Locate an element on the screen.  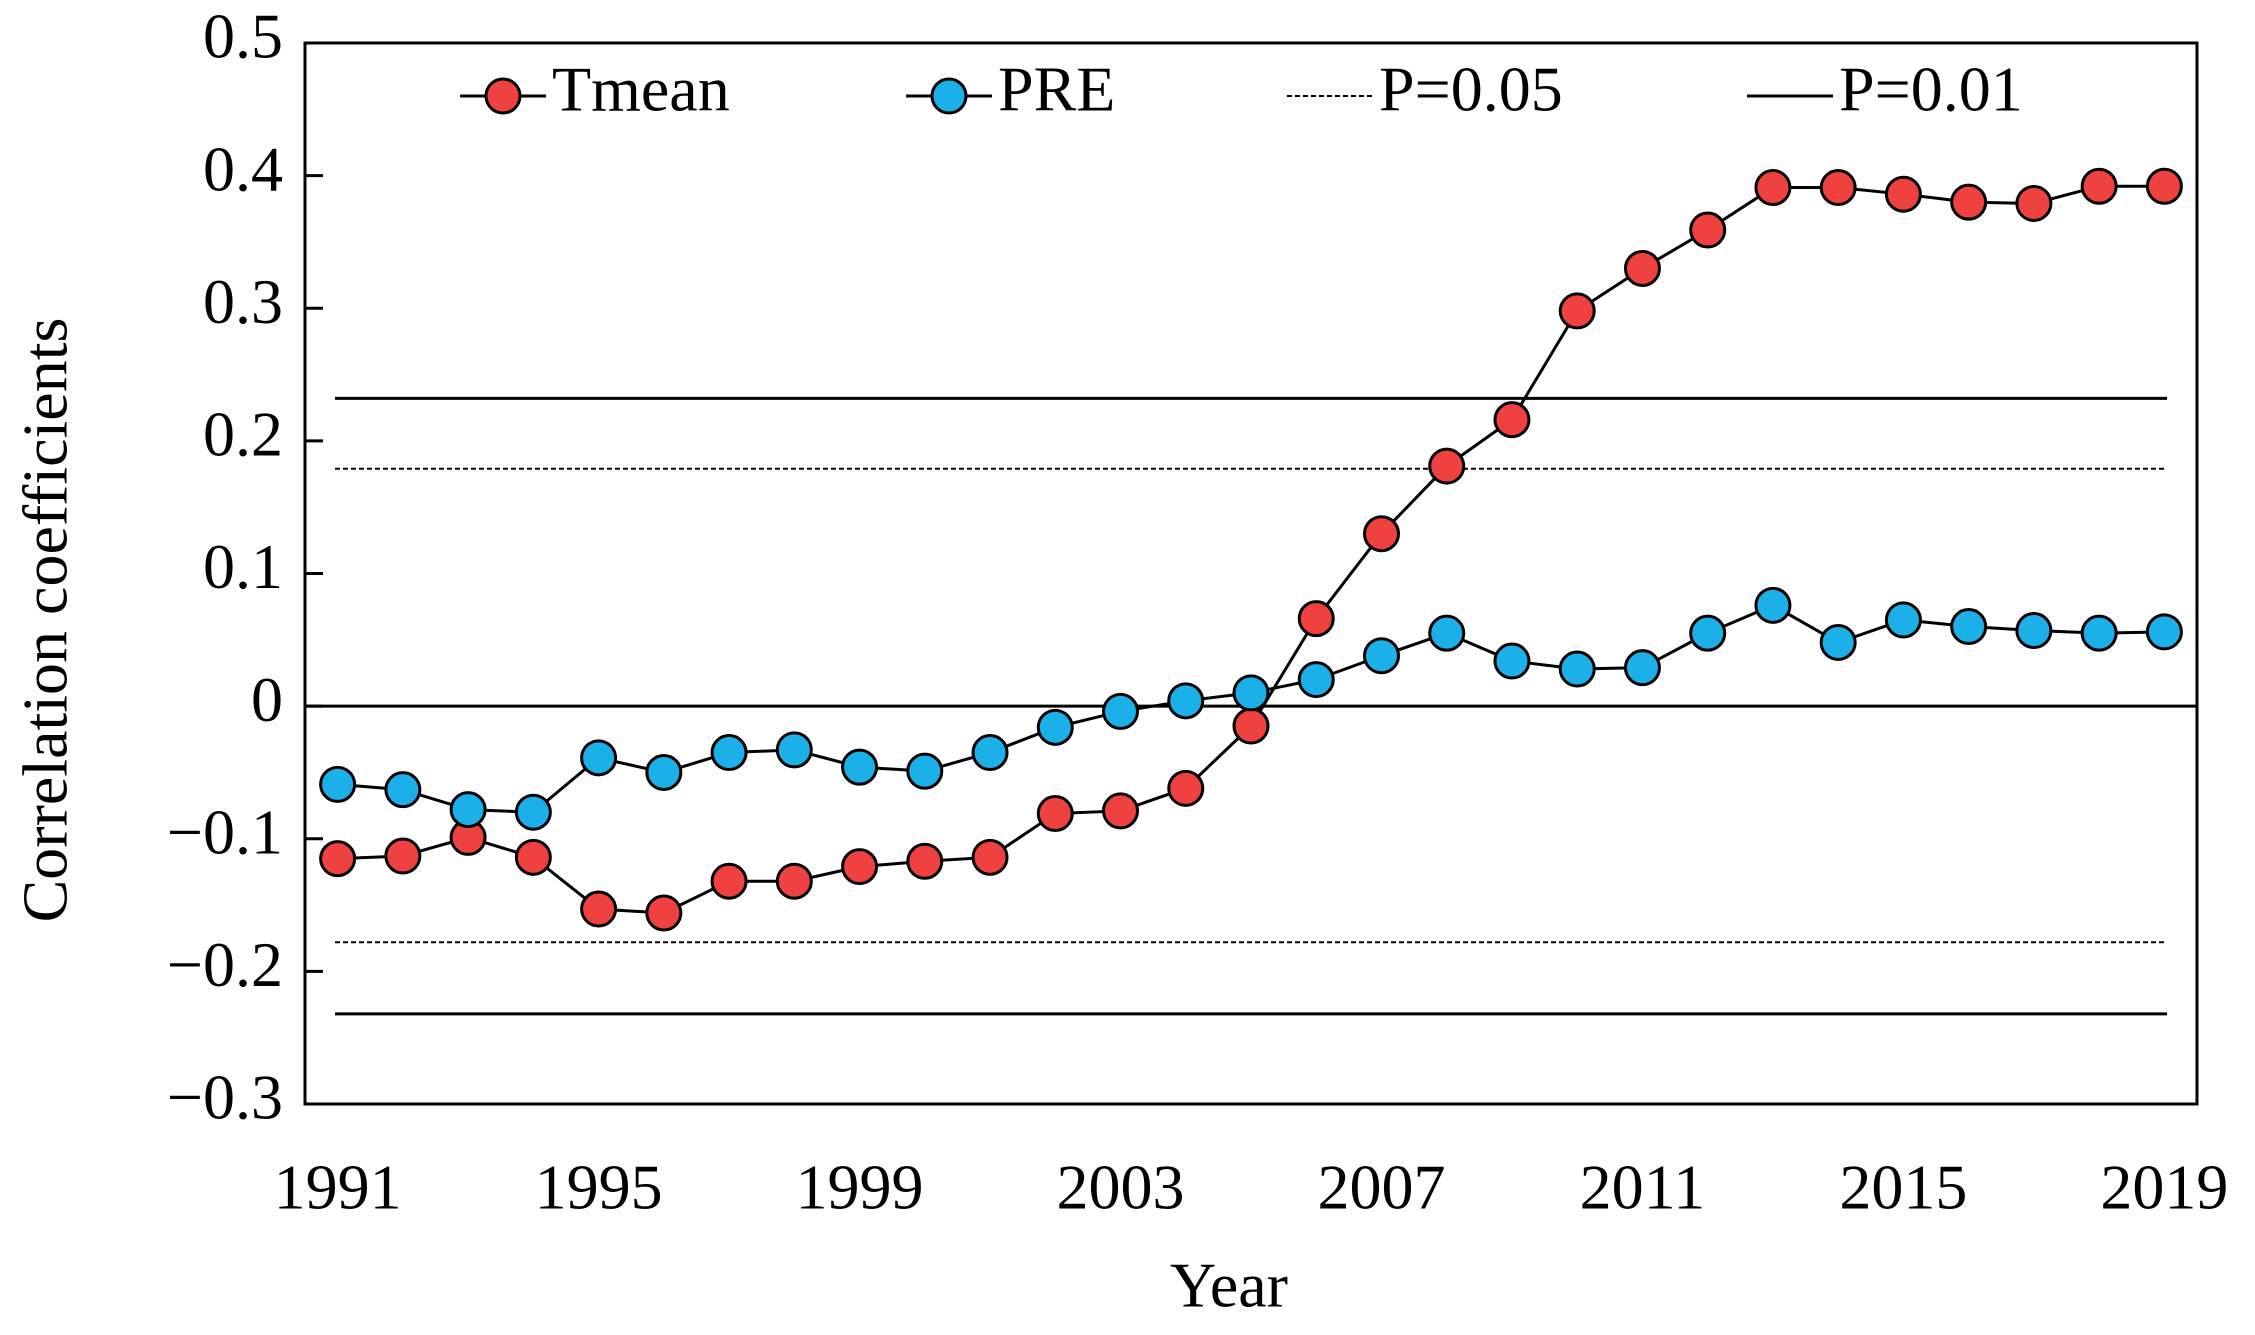
y-tick-label: 0.5 is located at coordinates (243, 36).